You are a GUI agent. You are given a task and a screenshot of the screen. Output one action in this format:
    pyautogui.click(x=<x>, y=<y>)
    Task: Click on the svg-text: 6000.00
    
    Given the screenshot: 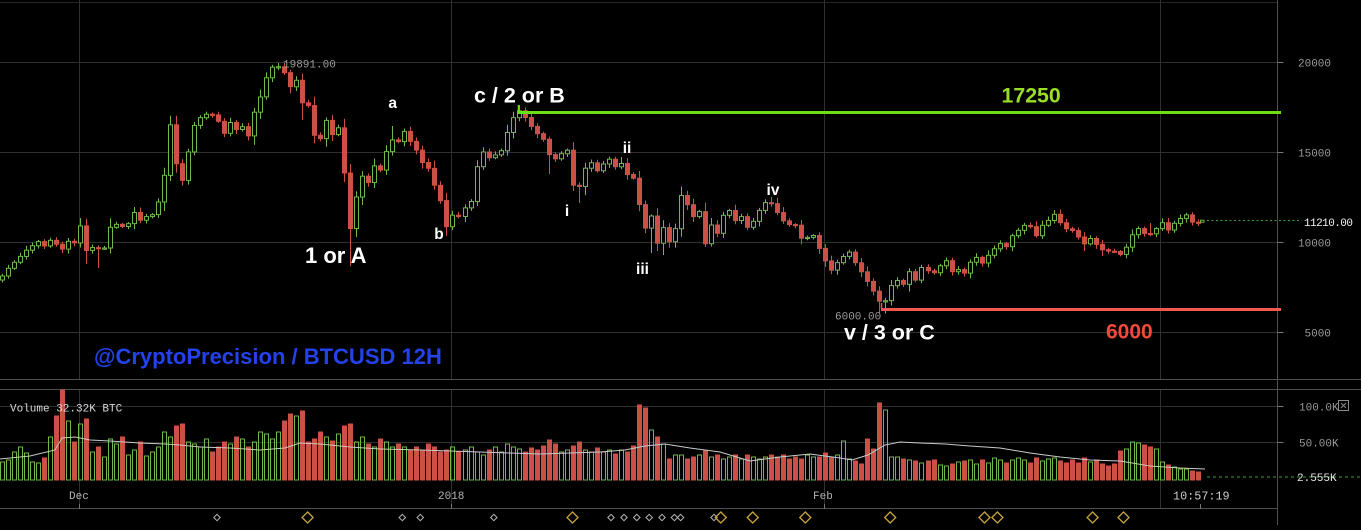 What is the action you would take?
    pyautogui.click(x=858, y=318)
    